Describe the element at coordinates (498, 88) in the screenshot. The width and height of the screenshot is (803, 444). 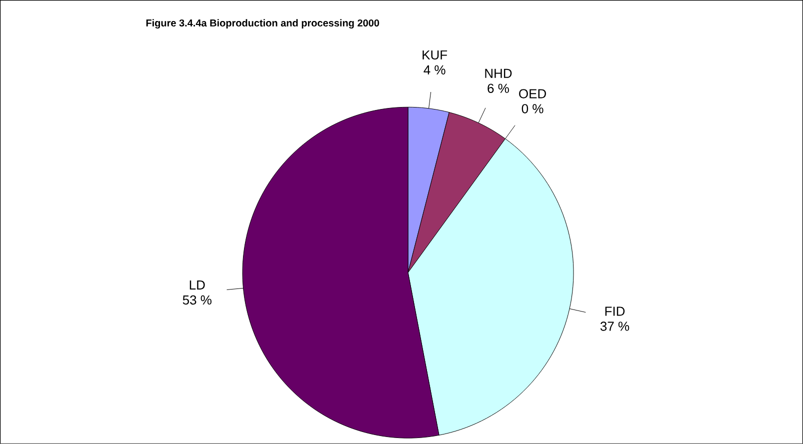
I see `data-label: 6 %` at that location.